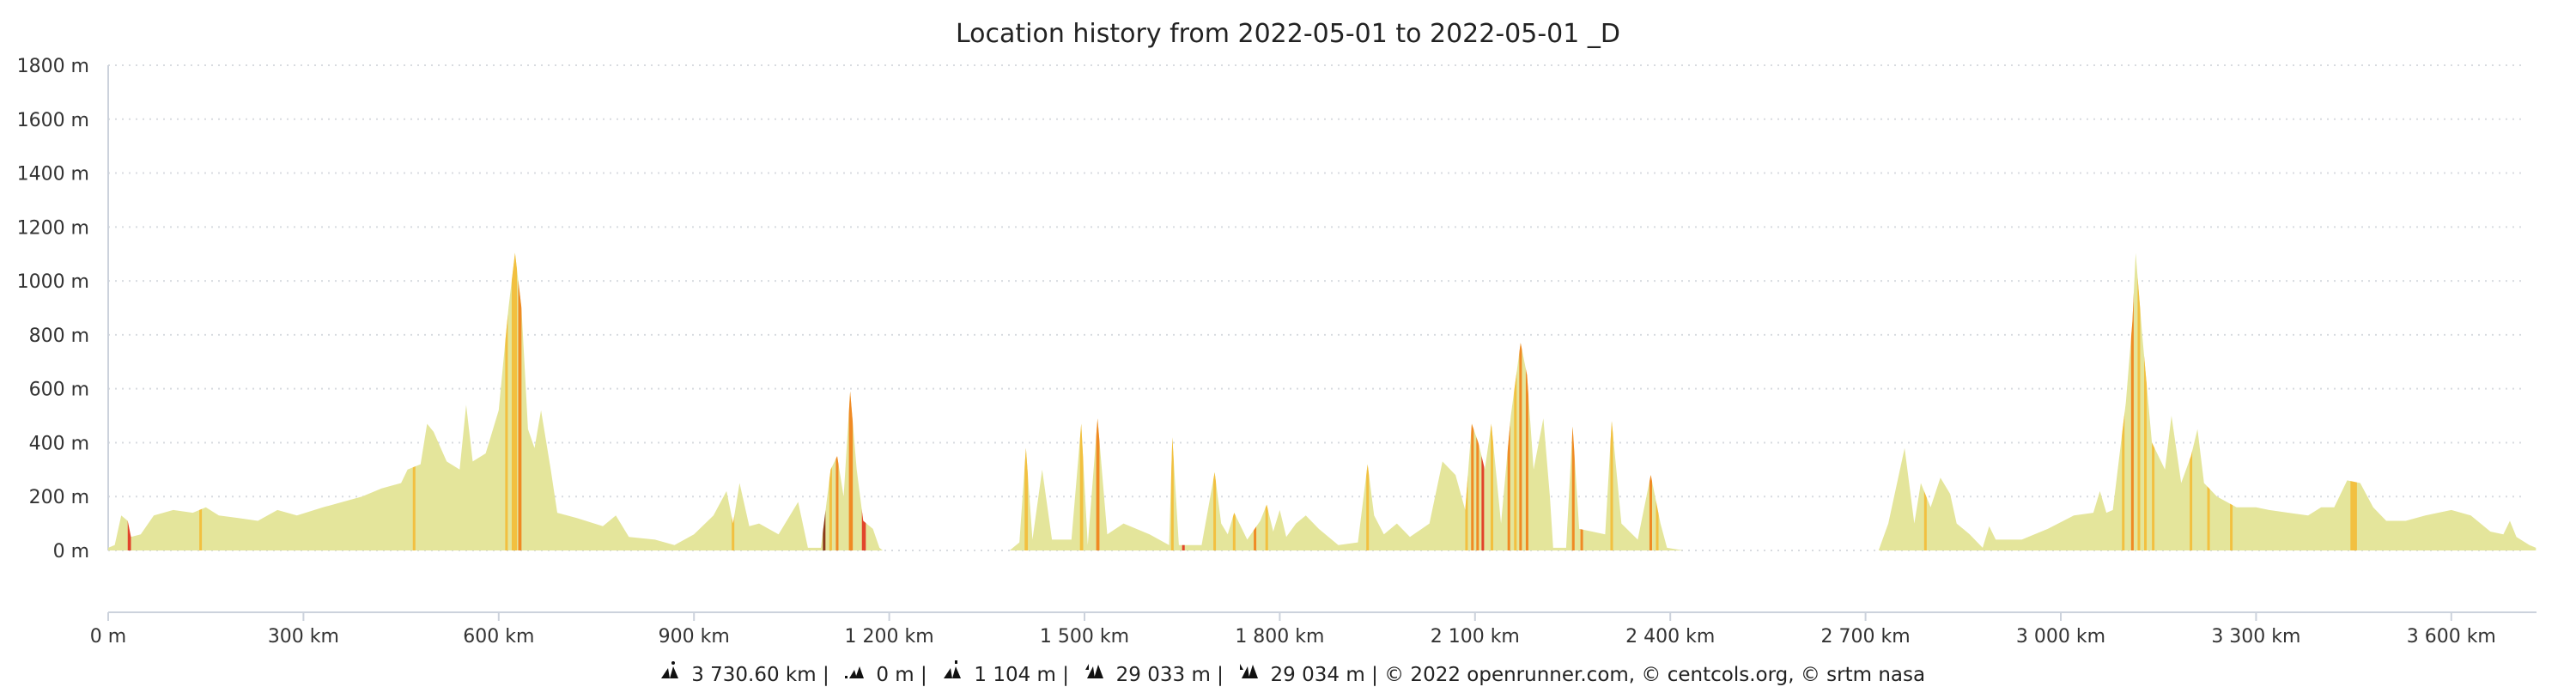 The image size is (2576, 687). What do you see at coordinates (1250, 671) in the screenshot?
I see `descent-icon` at bounding box center [1250, 671].